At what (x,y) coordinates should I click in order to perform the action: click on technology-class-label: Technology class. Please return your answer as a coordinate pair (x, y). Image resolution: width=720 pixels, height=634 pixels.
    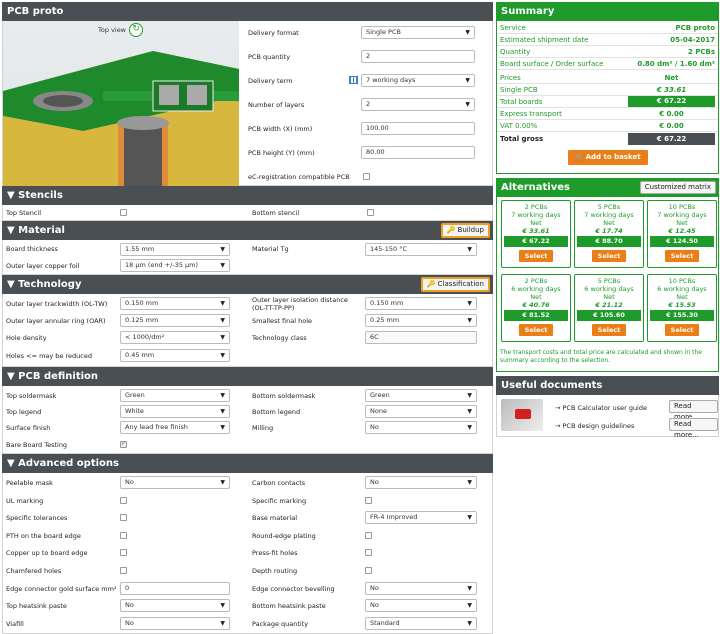
    Looking at the image, I should click on (279, 338).